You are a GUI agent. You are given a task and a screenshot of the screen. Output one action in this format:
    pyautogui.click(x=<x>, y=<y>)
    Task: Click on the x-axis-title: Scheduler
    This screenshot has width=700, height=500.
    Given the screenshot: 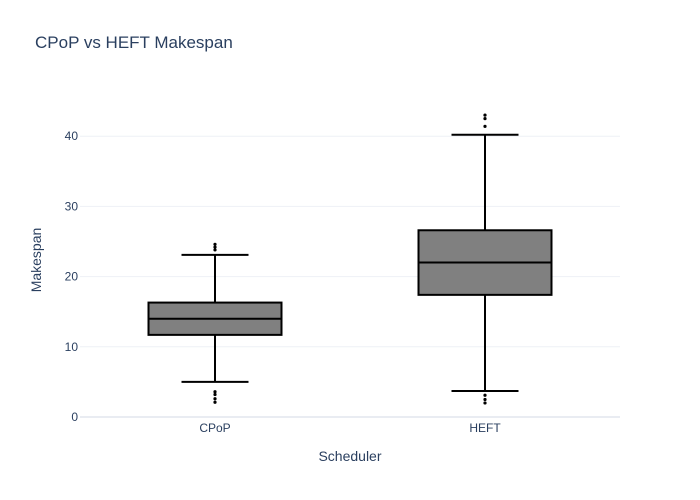 What is the action you would take?
    pyautogui.click(x=349, y=456)
    